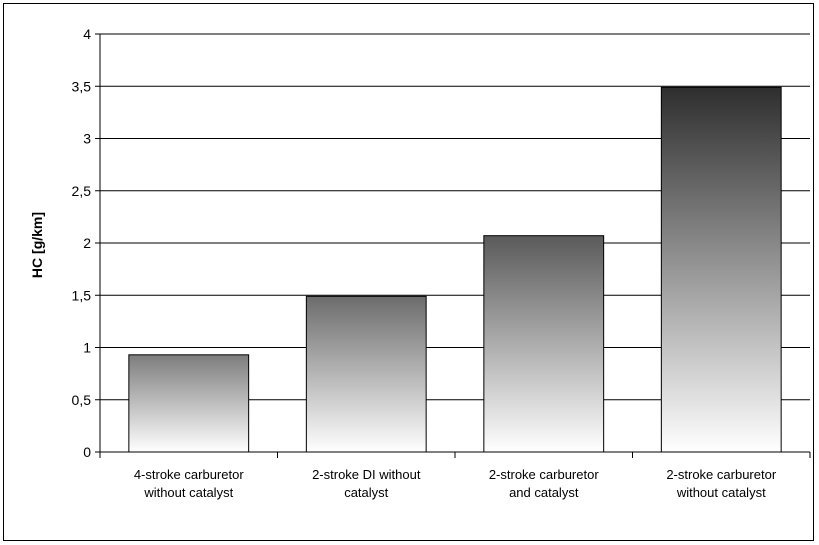 This screenshot has height=545, width=819. Describe the element at coordinates (87, 243) in the screenshot. I see `y-tick-label: 2` at that location.